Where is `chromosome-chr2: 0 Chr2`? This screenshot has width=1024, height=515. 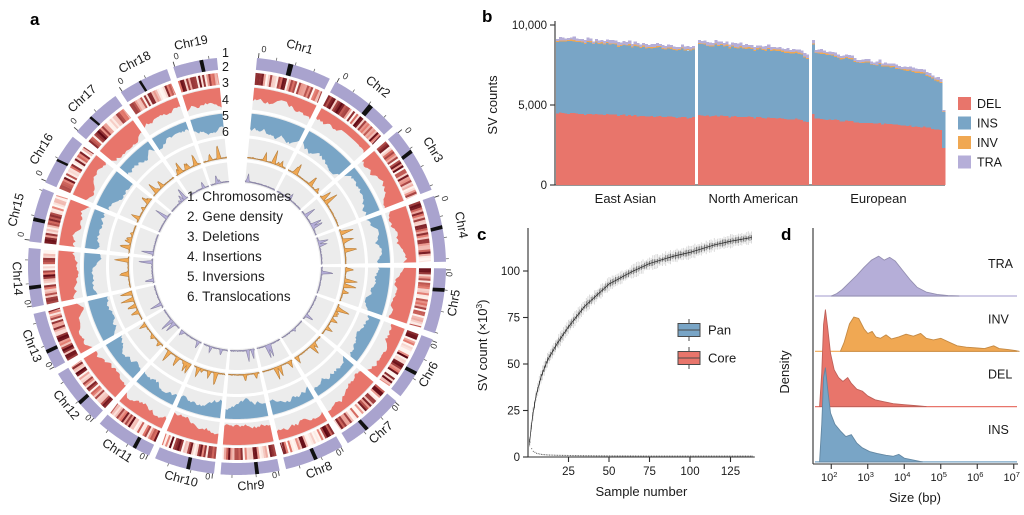 chromosome-chr2: 0 Chr2 is located at coordinates (334, 141).